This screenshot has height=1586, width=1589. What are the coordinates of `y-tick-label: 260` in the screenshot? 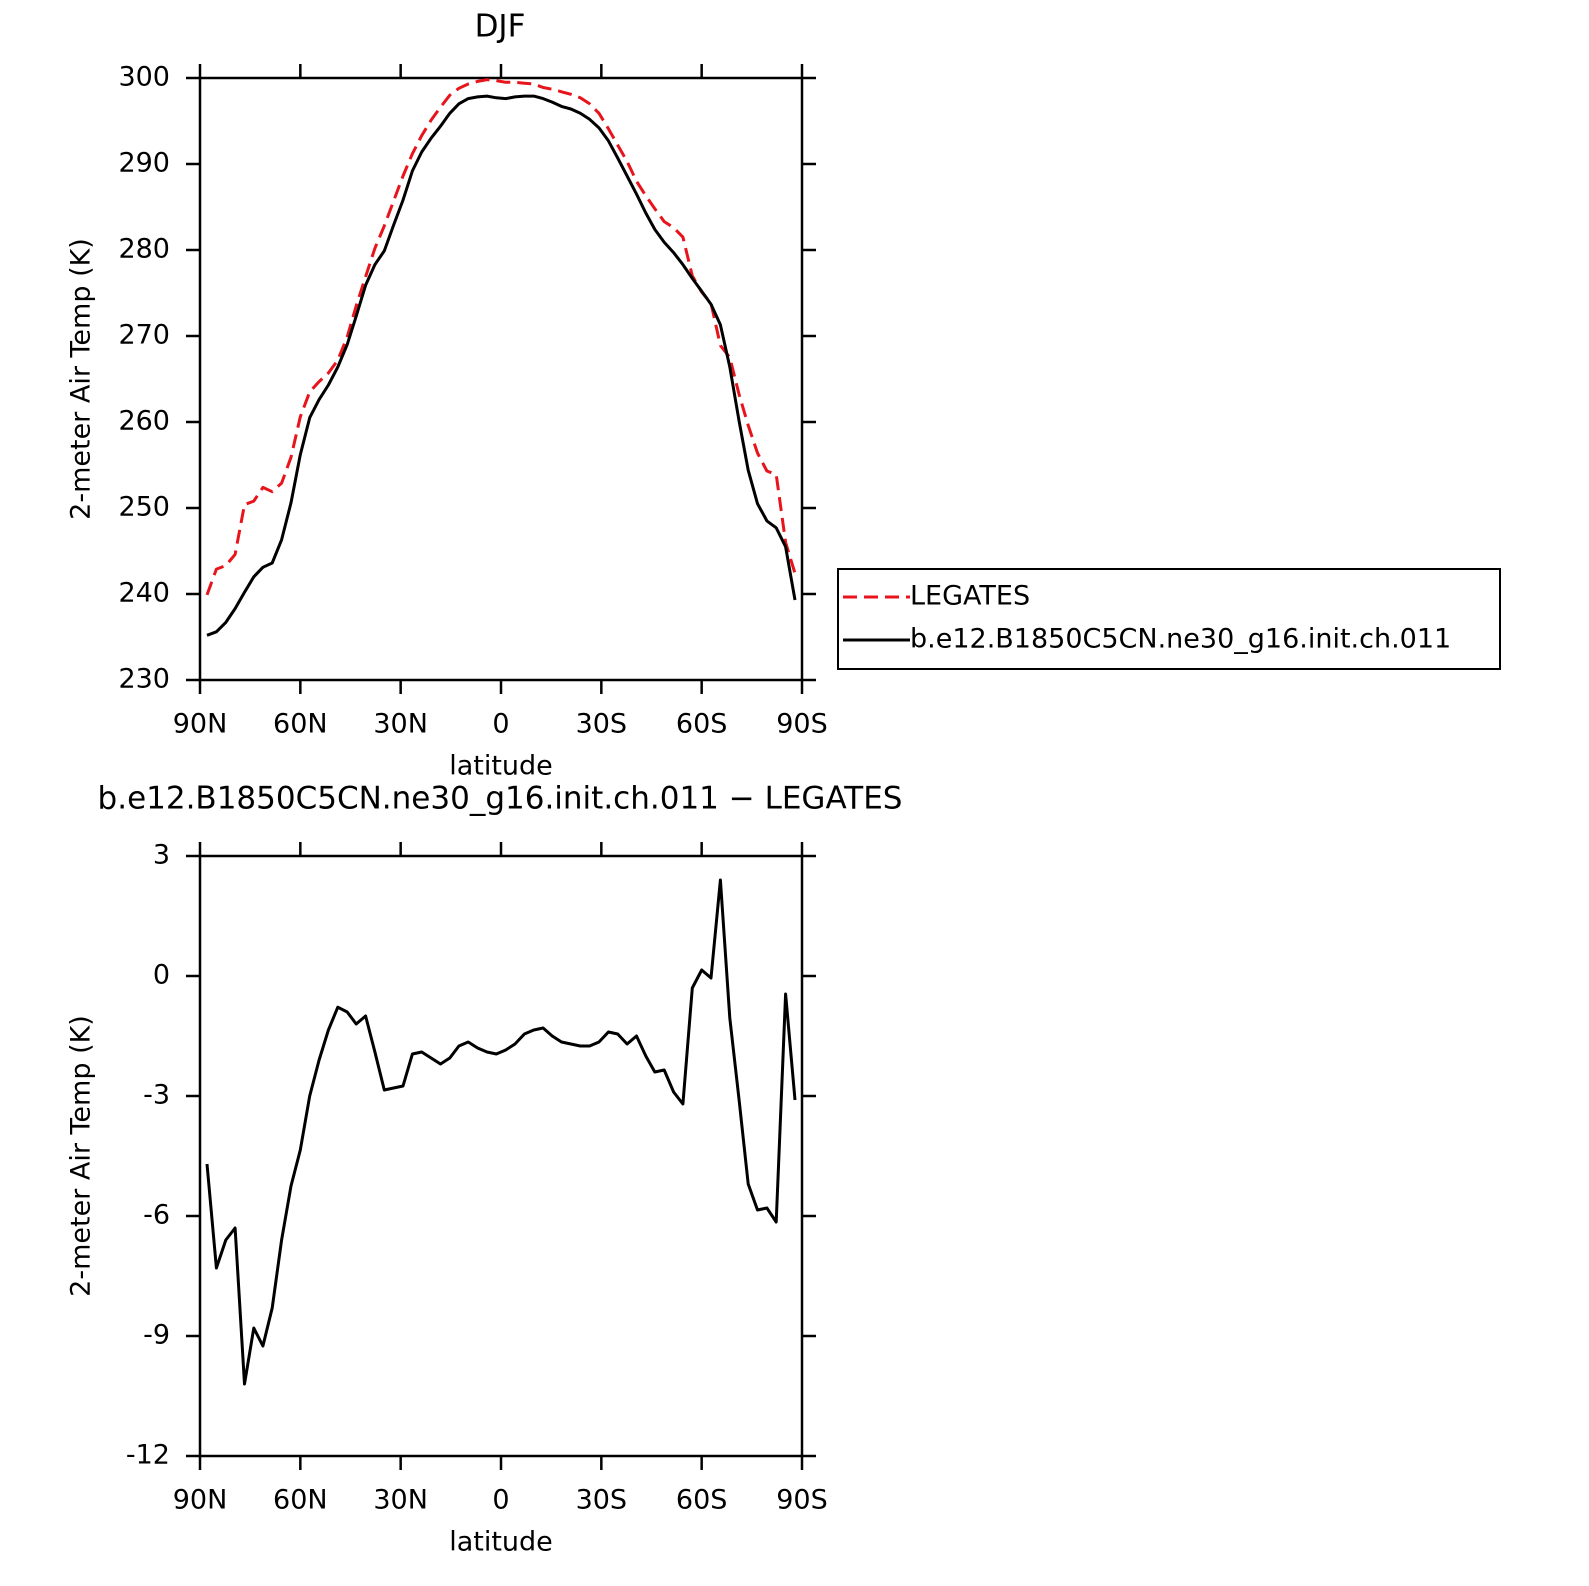 It's located at (144, 421).